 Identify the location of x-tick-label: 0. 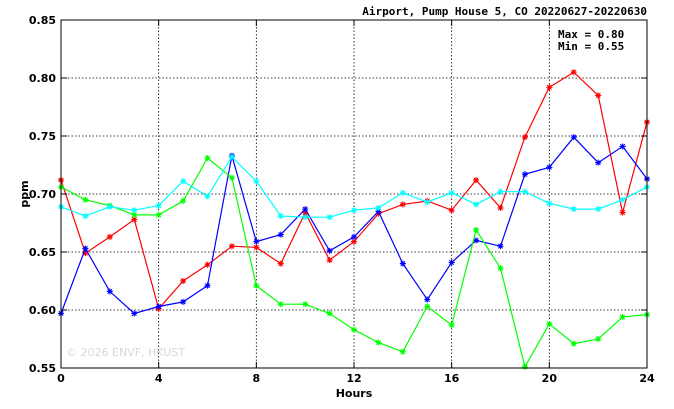
(61, 378).